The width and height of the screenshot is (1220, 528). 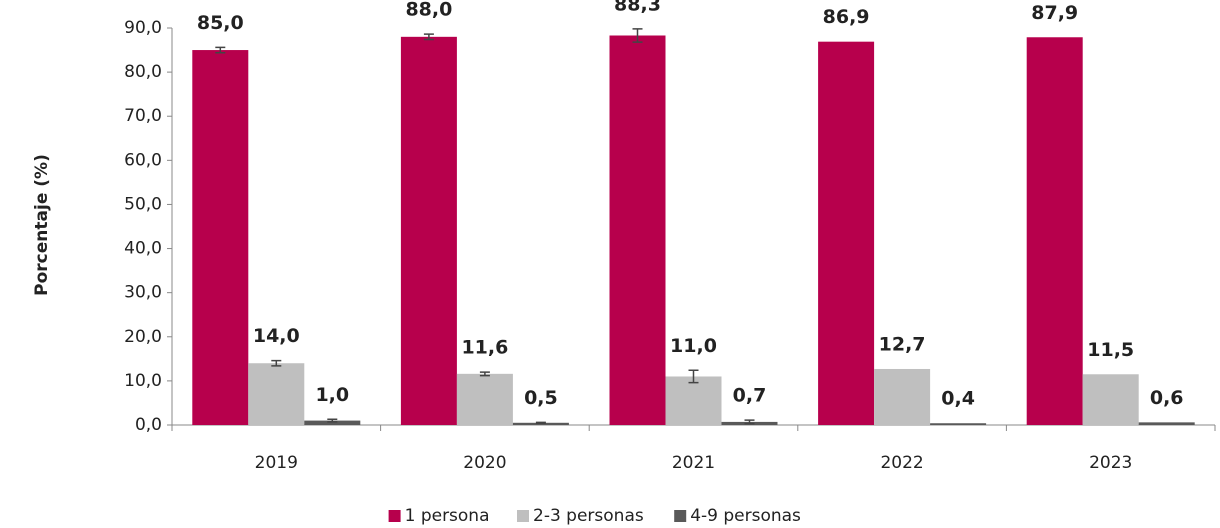 I want to click on value-label: 11,5, so click(x=1110, y=350).